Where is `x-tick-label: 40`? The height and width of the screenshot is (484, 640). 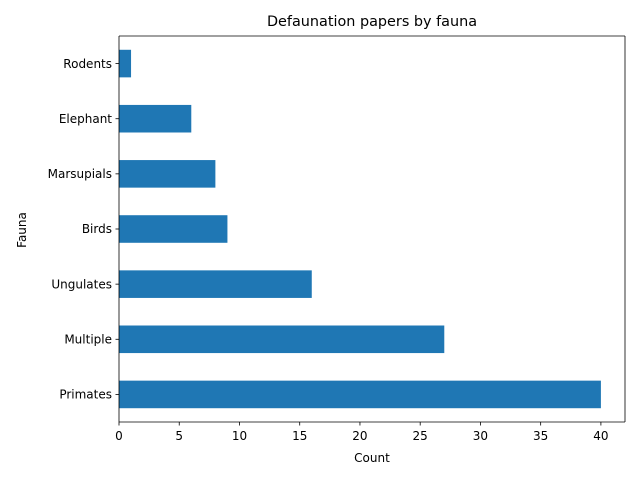 x-tick-label: 40 is located at coordinates (600, 436).